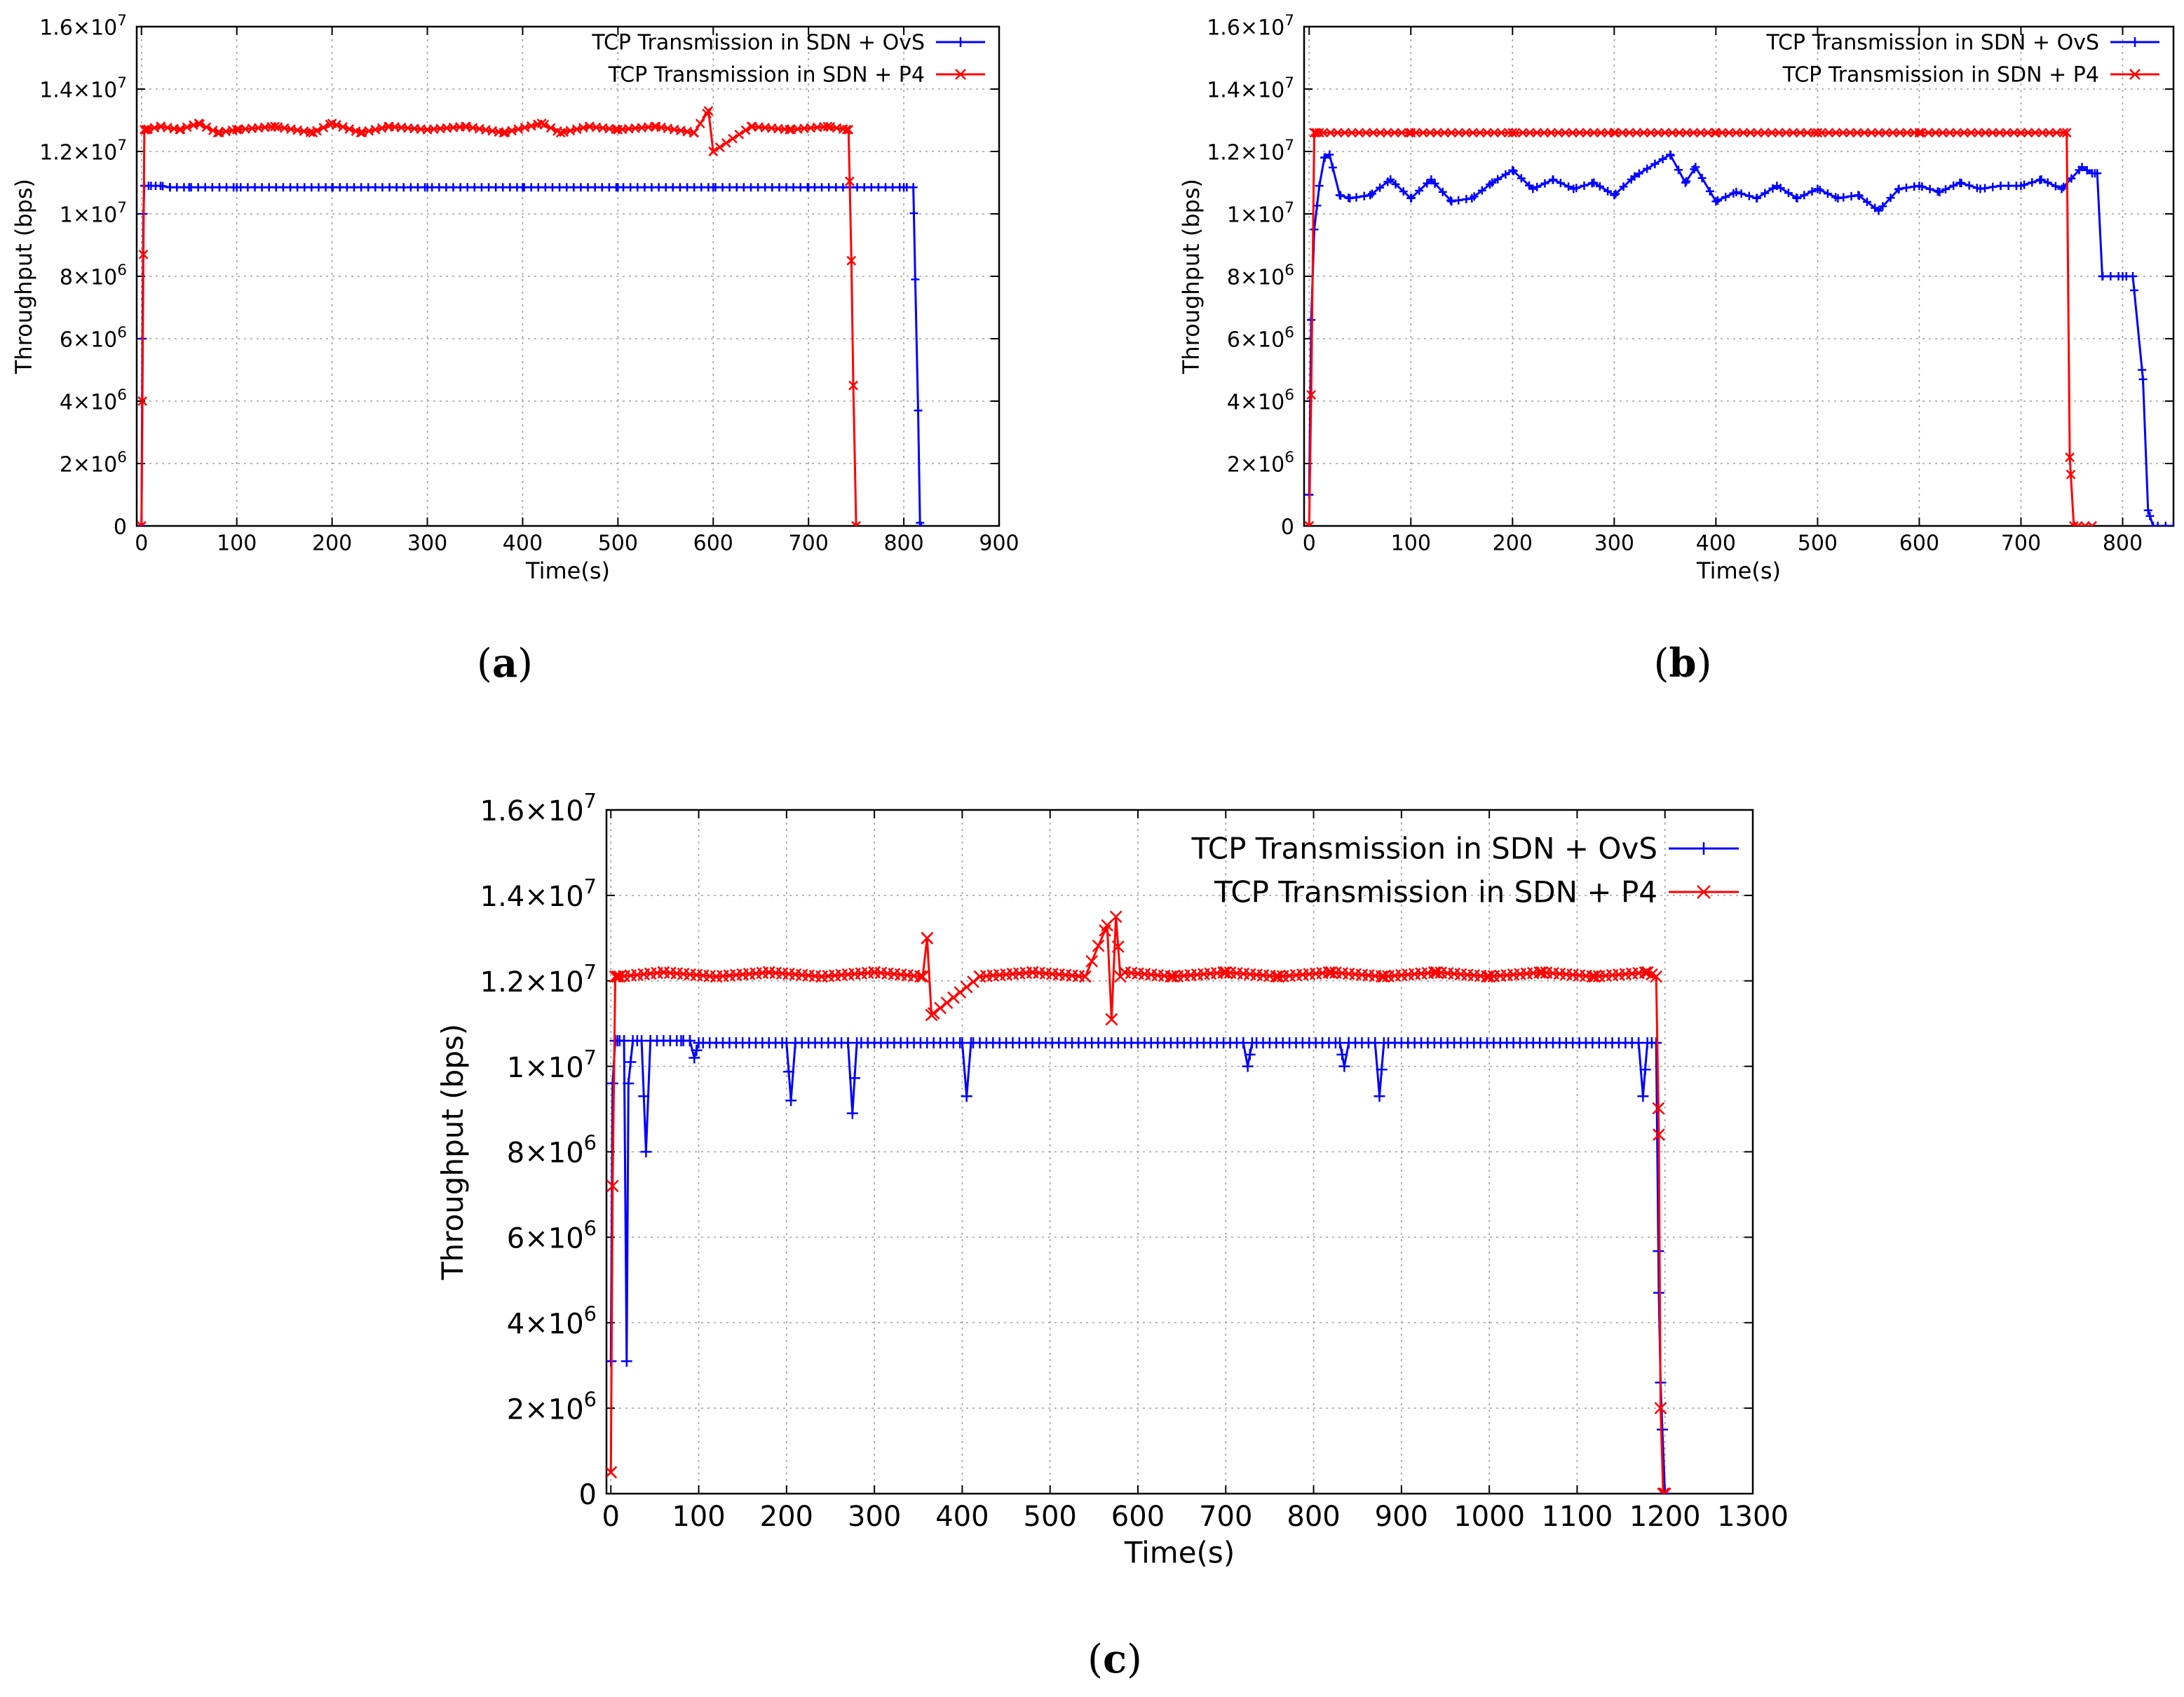 This screenshot has height=1697, width=2184. What do you see at coordinates (1919, 544) in the screenshot?
I see `x-tick-label: 600` at bounding box center [1919, 544].